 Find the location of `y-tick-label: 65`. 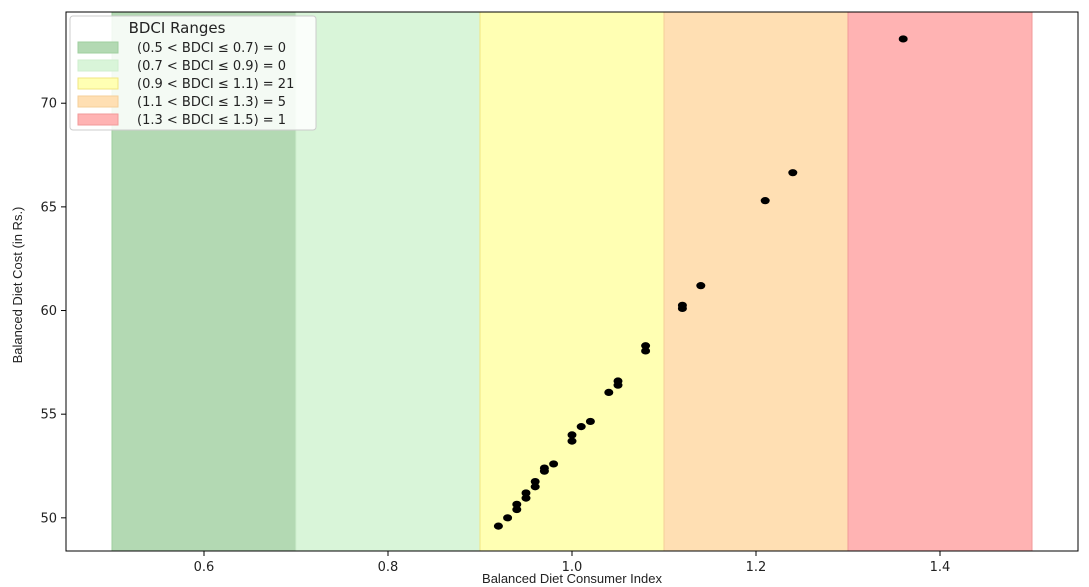

y-tick-label: 65 is located at coordinates (48, 207).